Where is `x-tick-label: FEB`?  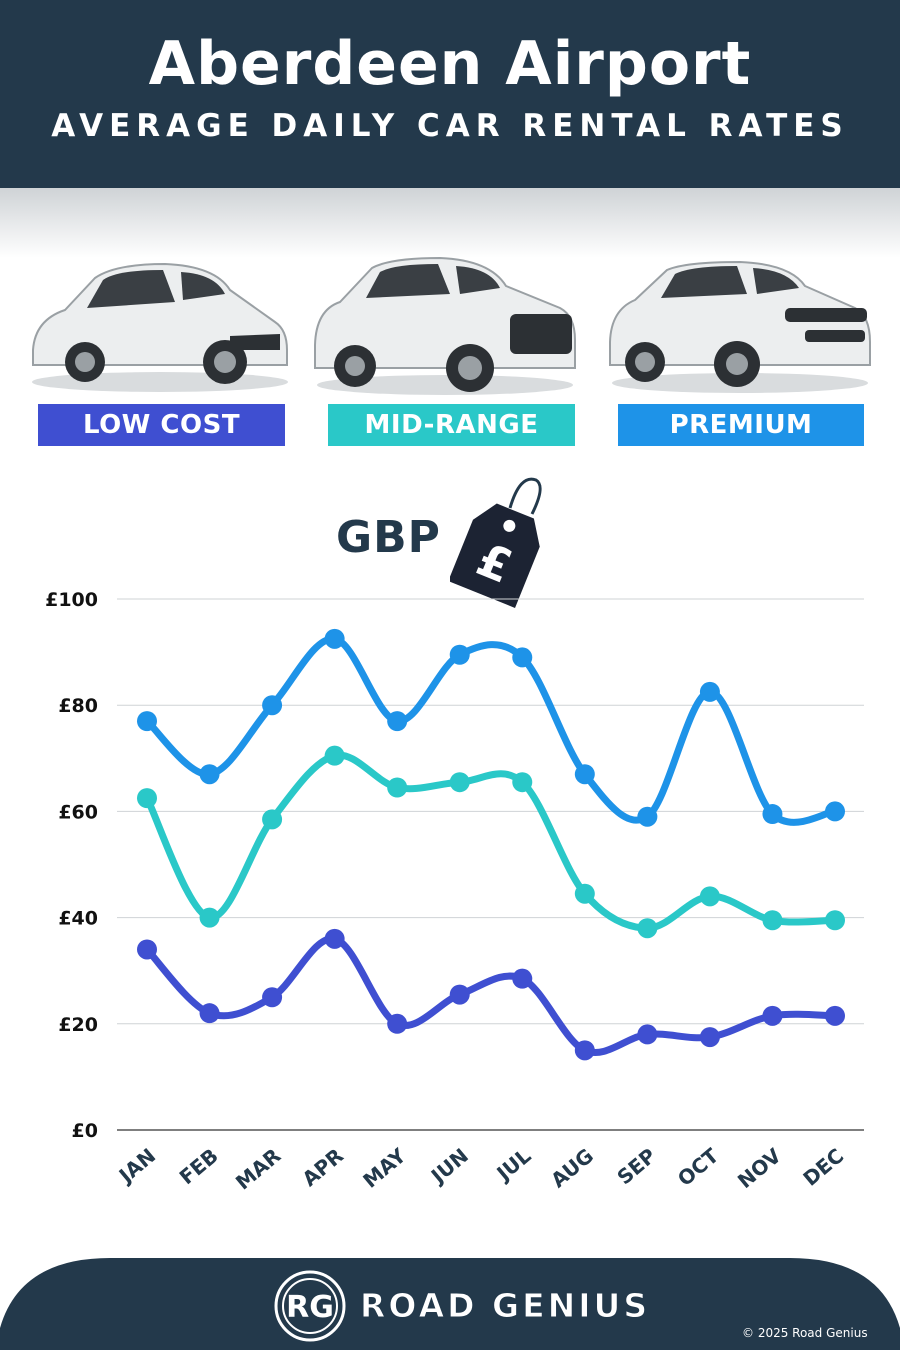
x-tick-label: FEB is located at coordinates (199, 1166).